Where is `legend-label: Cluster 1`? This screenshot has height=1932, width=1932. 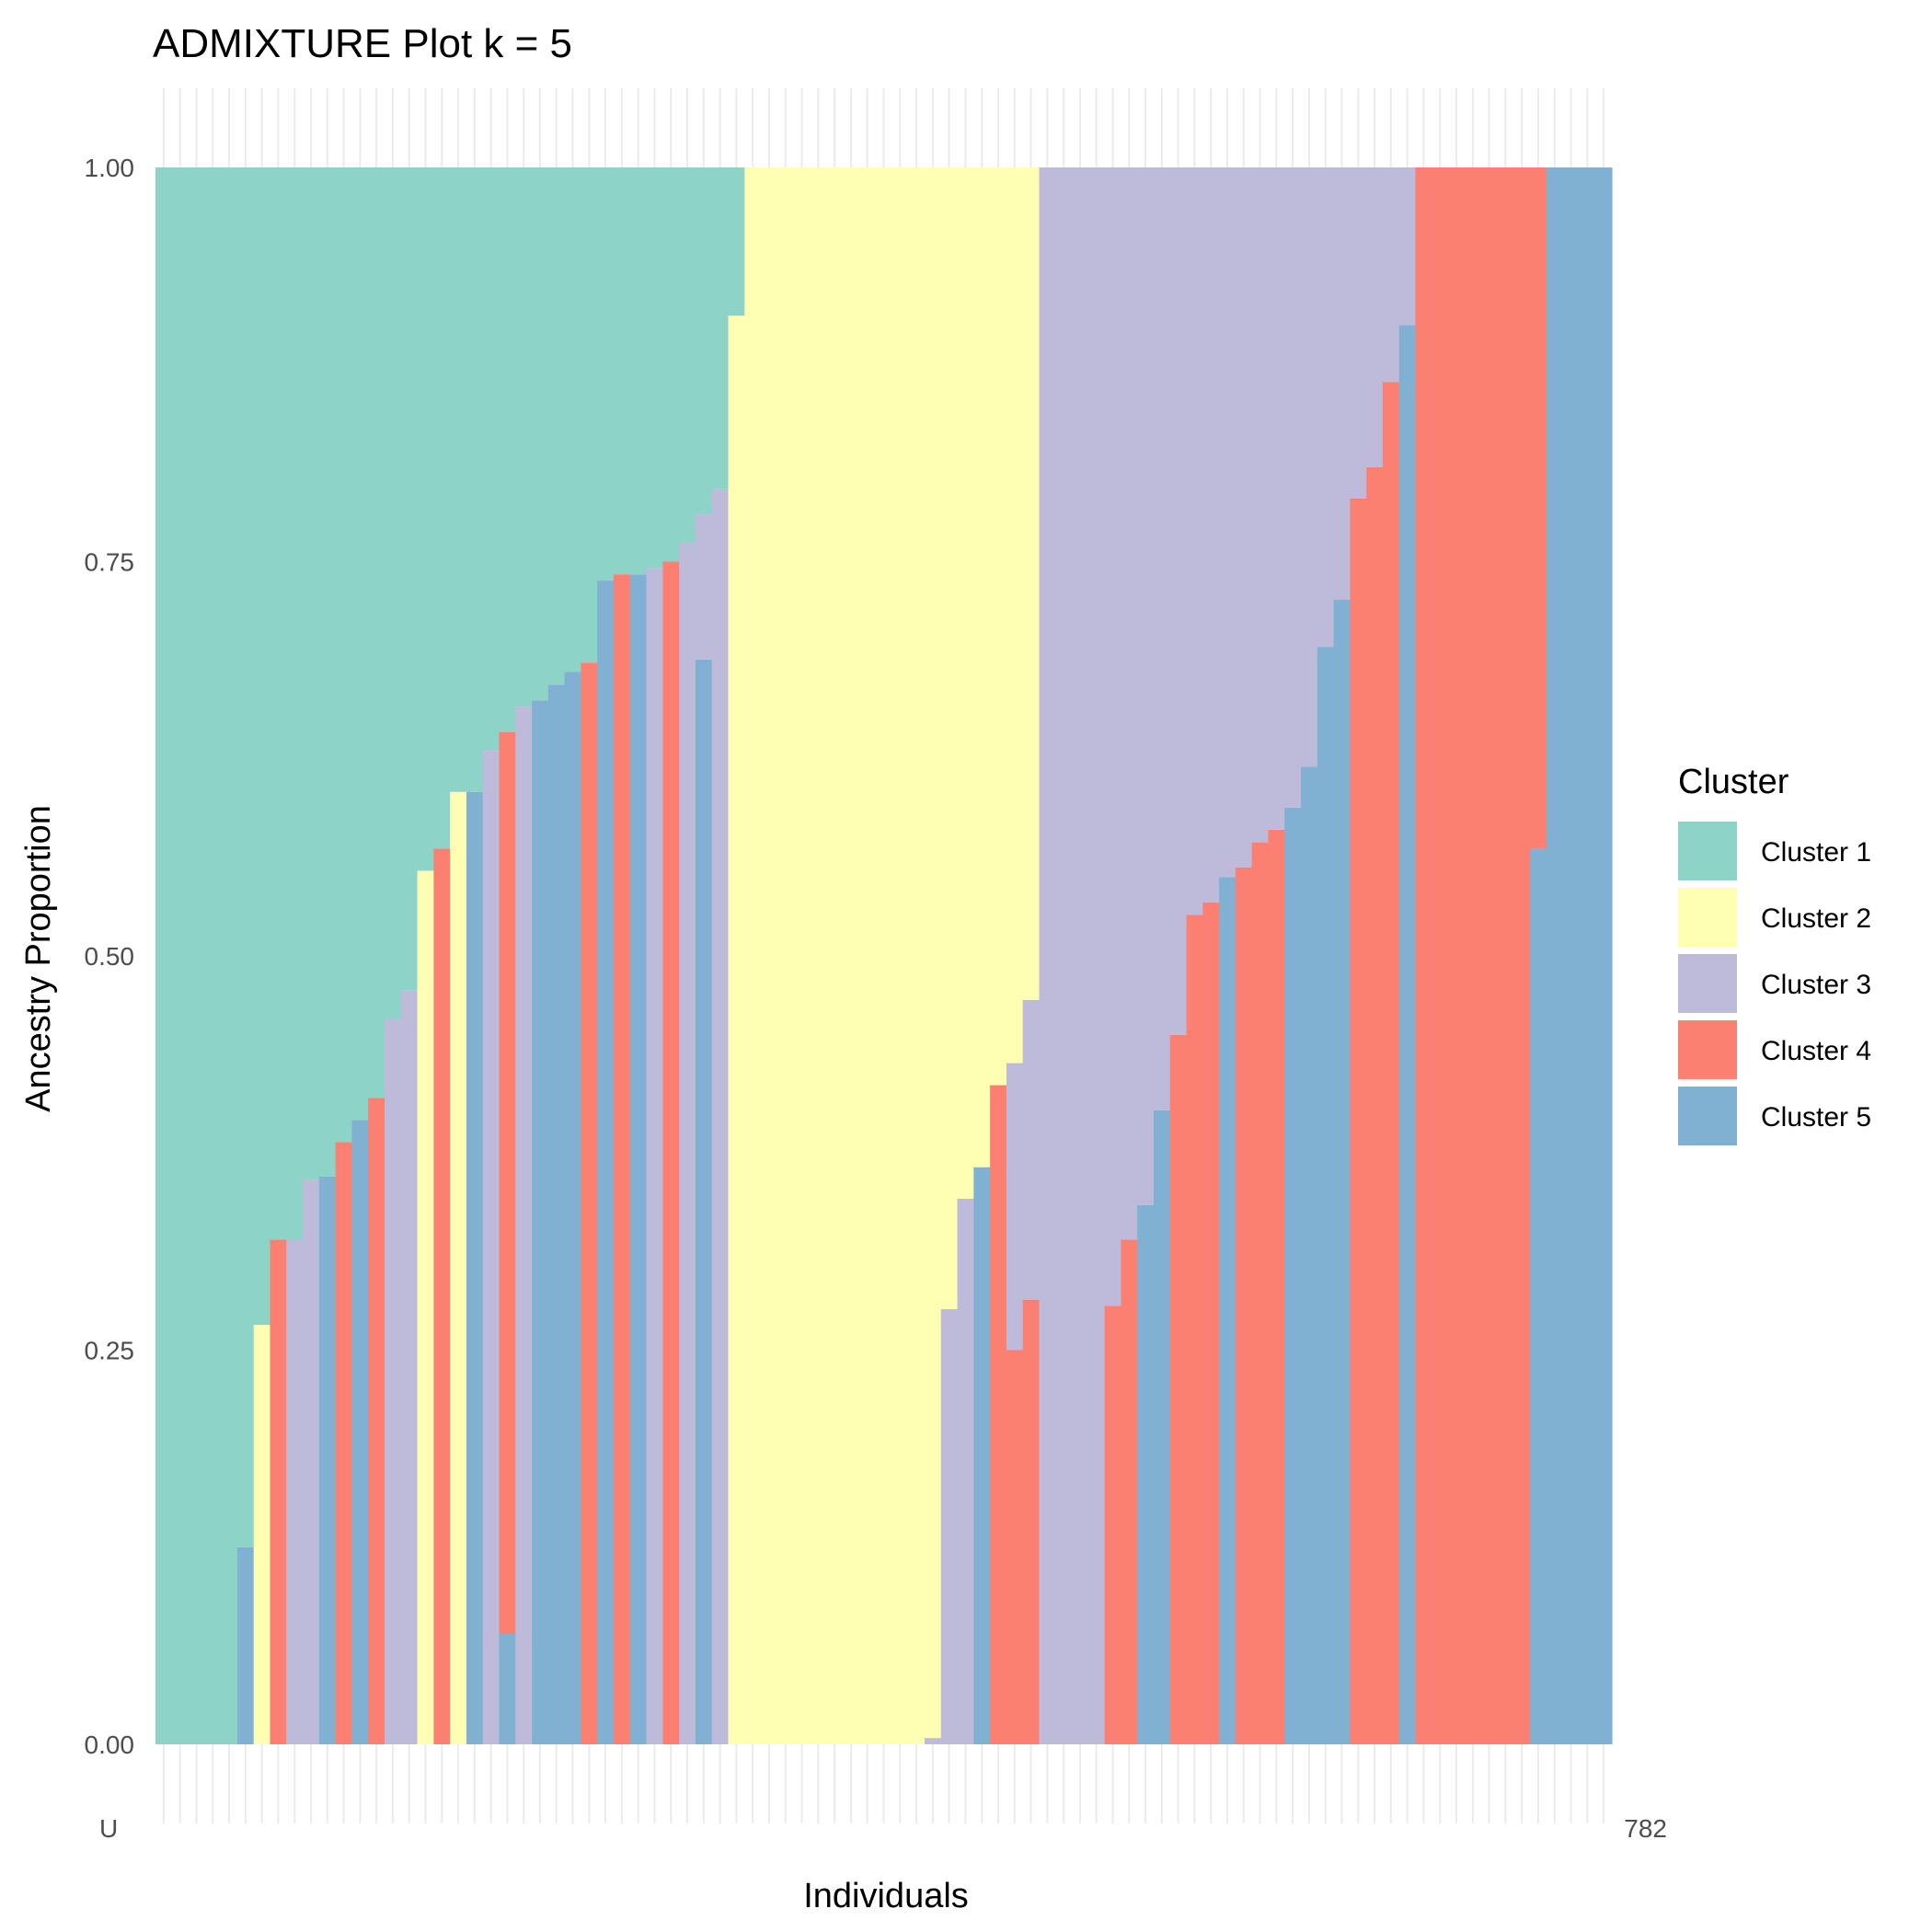
legend-label: Cluster 1 is located at coordinates (1816, 852).